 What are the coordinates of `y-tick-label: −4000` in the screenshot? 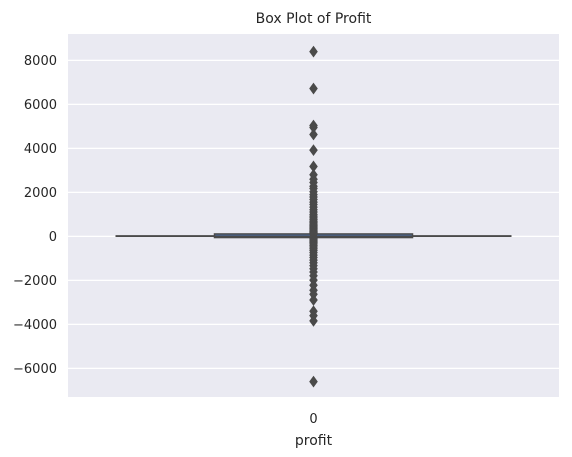 It's located at (35, 325).